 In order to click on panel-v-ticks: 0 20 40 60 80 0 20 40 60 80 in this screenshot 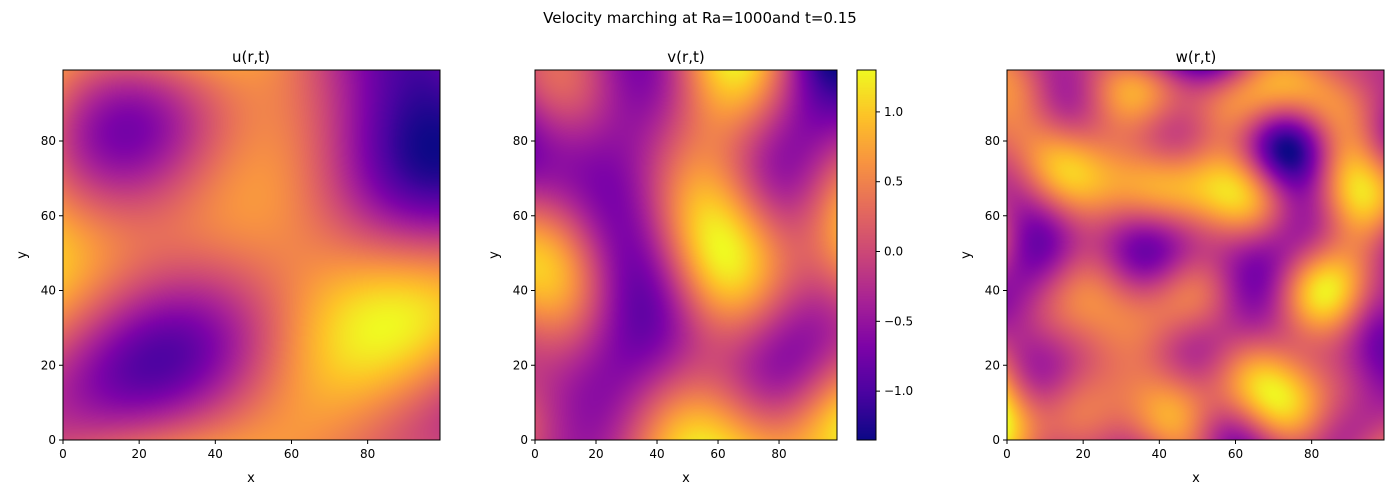, I will do `click(650, 297)`.